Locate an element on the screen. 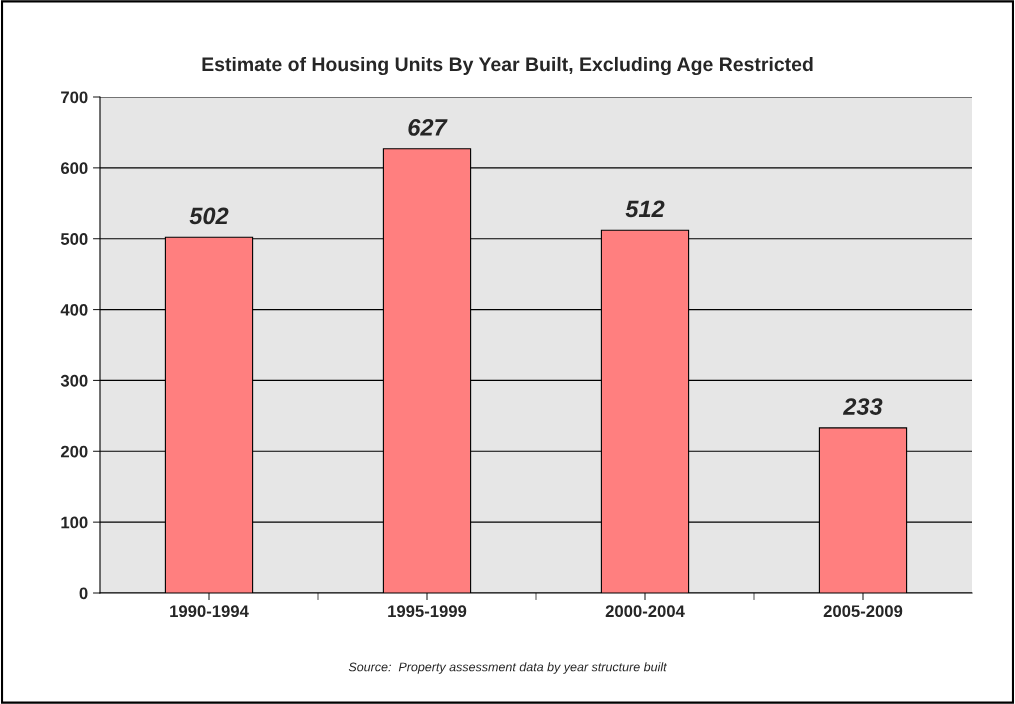 The width and height of the screenshot is (1015, 704). x-tick-label: 1995-1999 is located at coordinates (427, 611).